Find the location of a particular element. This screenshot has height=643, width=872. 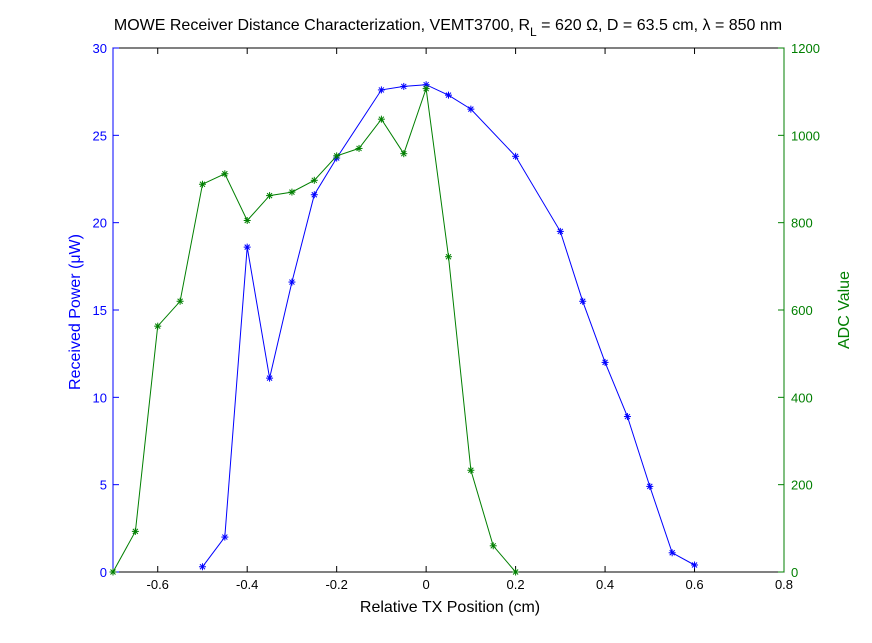

x-tick-label: -0.2 is located at coordinates (336, 584).